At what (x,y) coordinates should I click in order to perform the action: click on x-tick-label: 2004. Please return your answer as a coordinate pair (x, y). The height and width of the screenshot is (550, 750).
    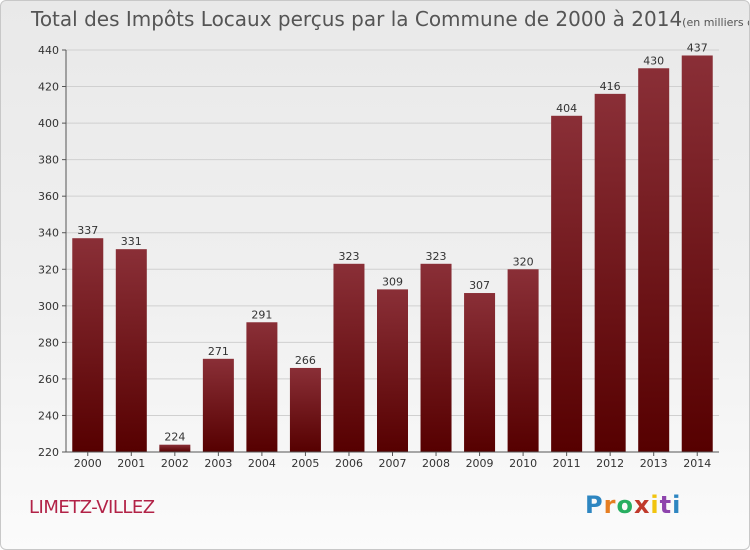
    Looking at the image, I should click on (262, 463).